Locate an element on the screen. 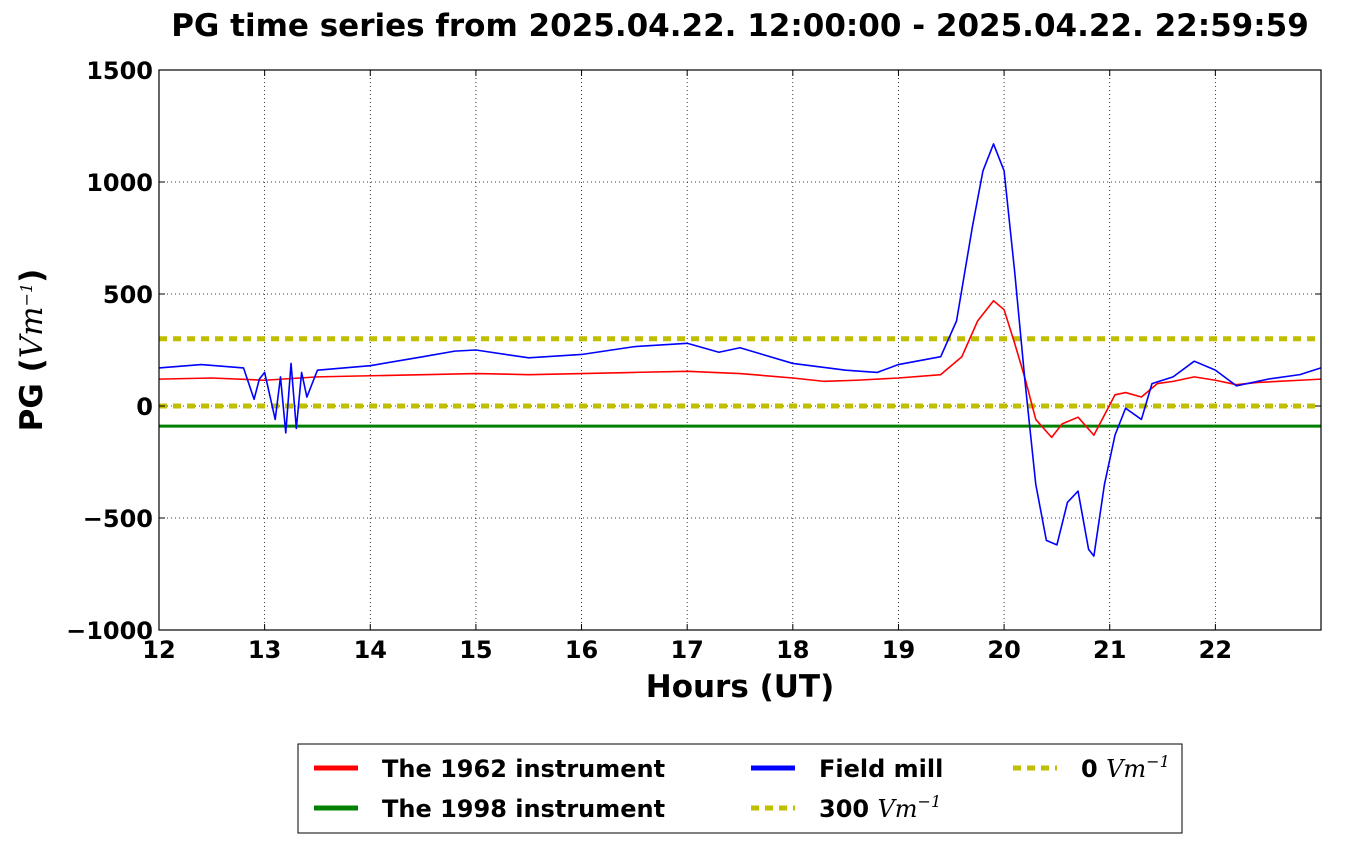 The image size is (1361, 844). y-tick-label: 1500 is located at coordinates (119, 71).